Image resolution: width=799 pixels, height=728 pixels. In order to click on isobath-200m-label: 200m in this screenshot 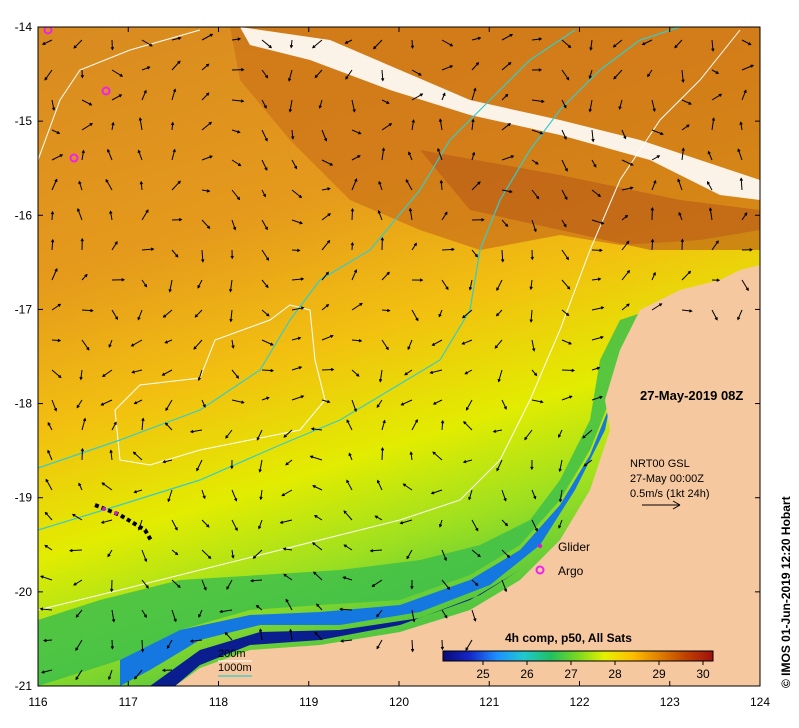, I will do `click(232, 654)`.